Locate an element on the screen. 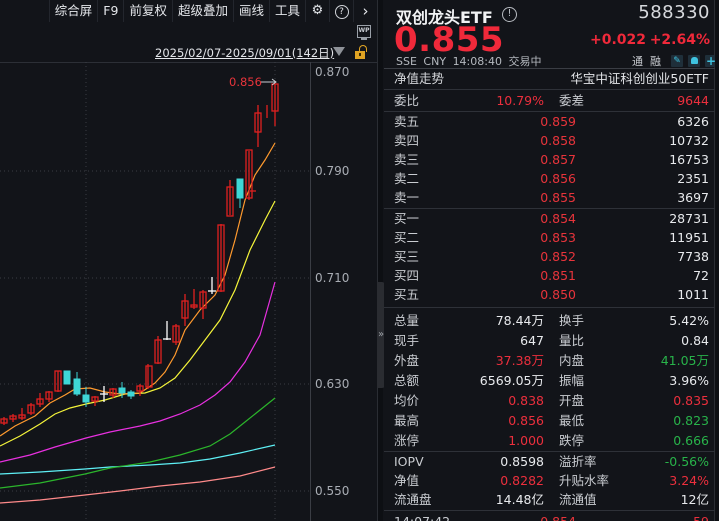  fund-row-iopv: IOPV 0.8598 溢折率 -0.56% is located at coordinates (549, 461).